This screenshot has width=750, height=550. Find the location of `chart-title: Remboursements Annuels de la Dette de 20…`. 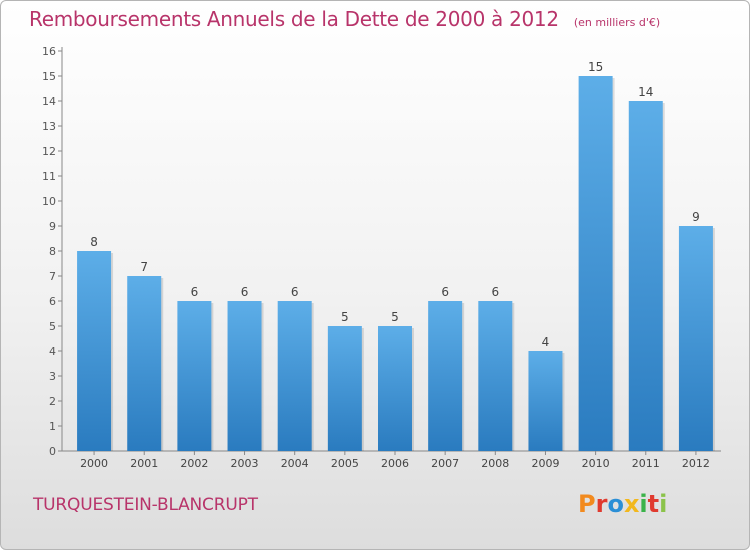

chart-title: Remboursements Annuels de la Dette de 20… is located at coordinates (294, 19).